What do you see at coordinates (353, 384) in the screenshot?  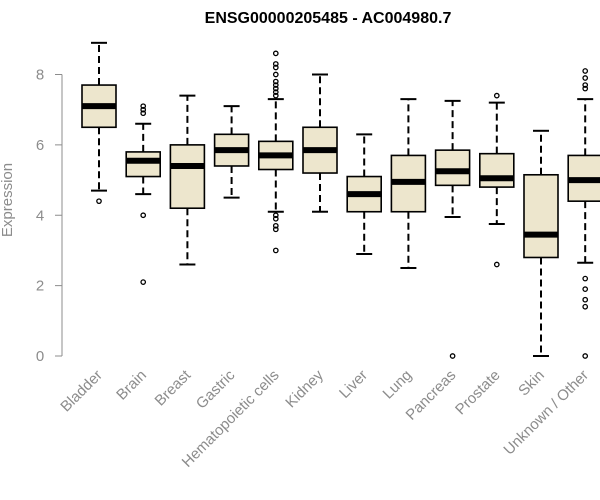 I see `x-tick-label: Liver` at bounding box center [353, 384].